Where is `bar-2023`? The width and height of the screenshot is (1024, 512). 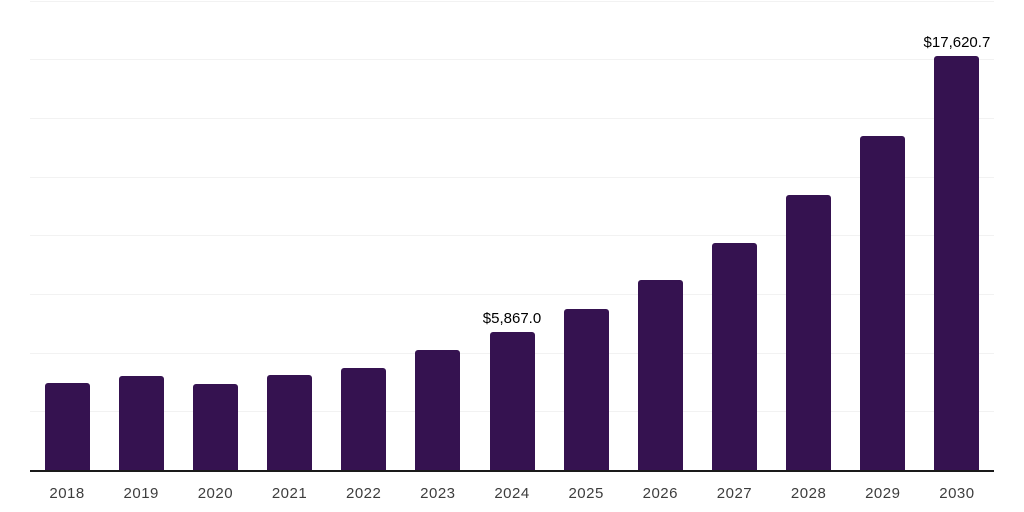
bar-2023 is located at coordinates (438, 409).